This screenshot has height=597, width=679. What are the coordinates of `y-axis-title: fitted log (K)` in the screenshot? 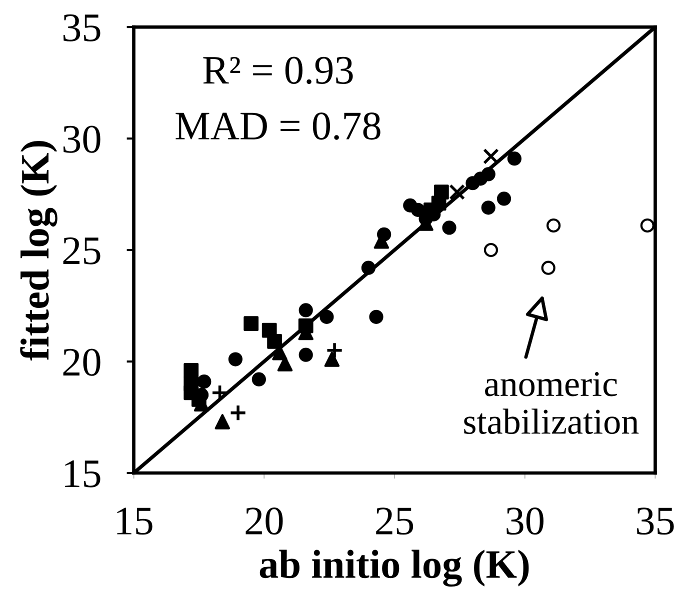 It's located at (39, 250).